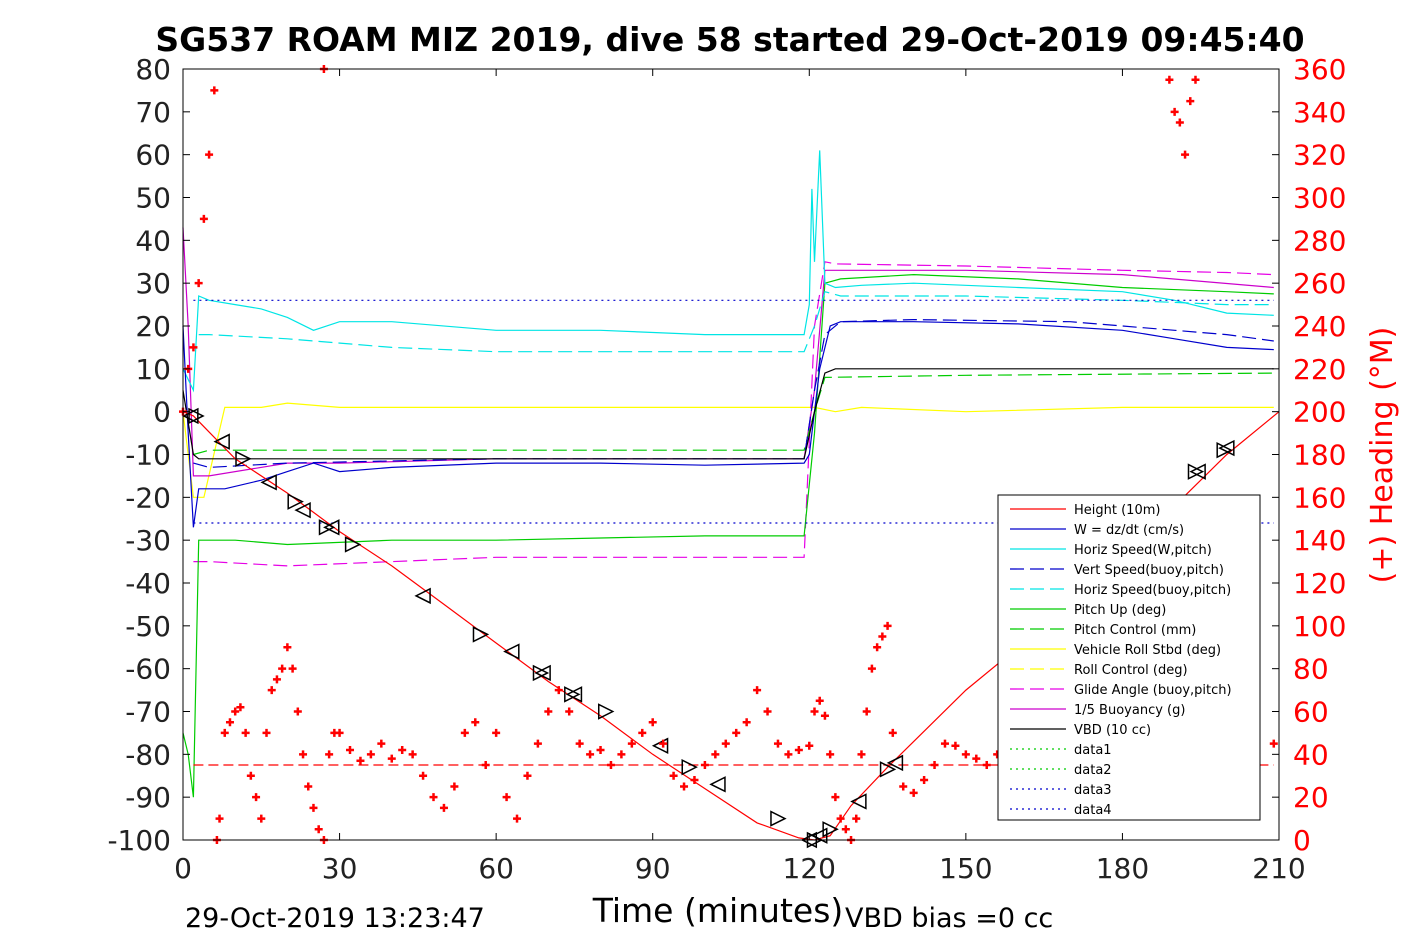 Image resolution: width=1417 pixels, height=945 pixels. What do you see at coordinates (1149, 570) in the screenshot?
I see `legend-label: Vert Speed(buoy,pitch)` at bounding box center [1149, 570].